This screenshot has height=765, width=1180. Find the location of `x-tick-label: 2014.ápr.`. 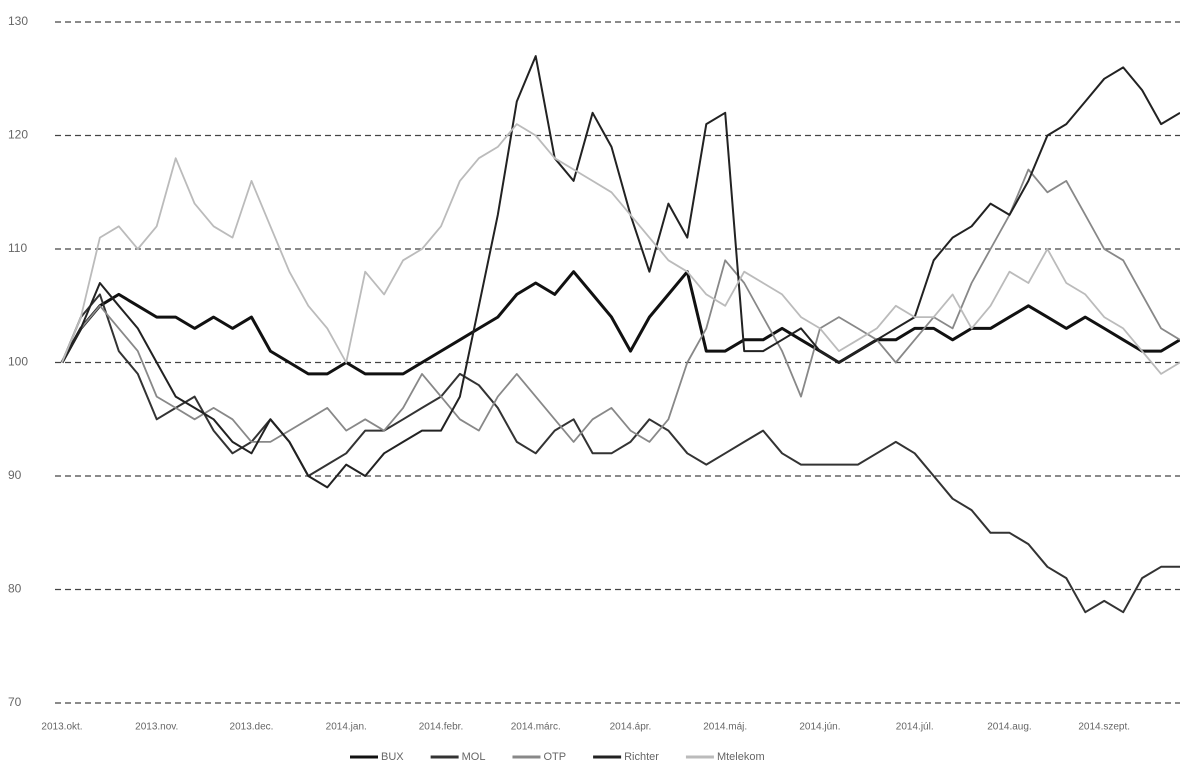

x-tick-label: 2014.ápr. is located at coordinates (631, 727).